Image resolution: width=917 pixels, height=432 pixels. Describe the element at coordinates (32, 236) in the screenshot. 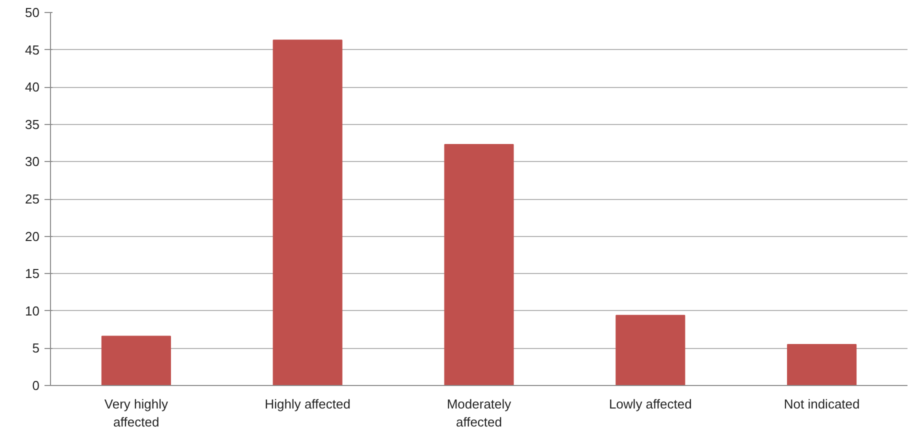

I see `y-tick-label: 20` at that location.